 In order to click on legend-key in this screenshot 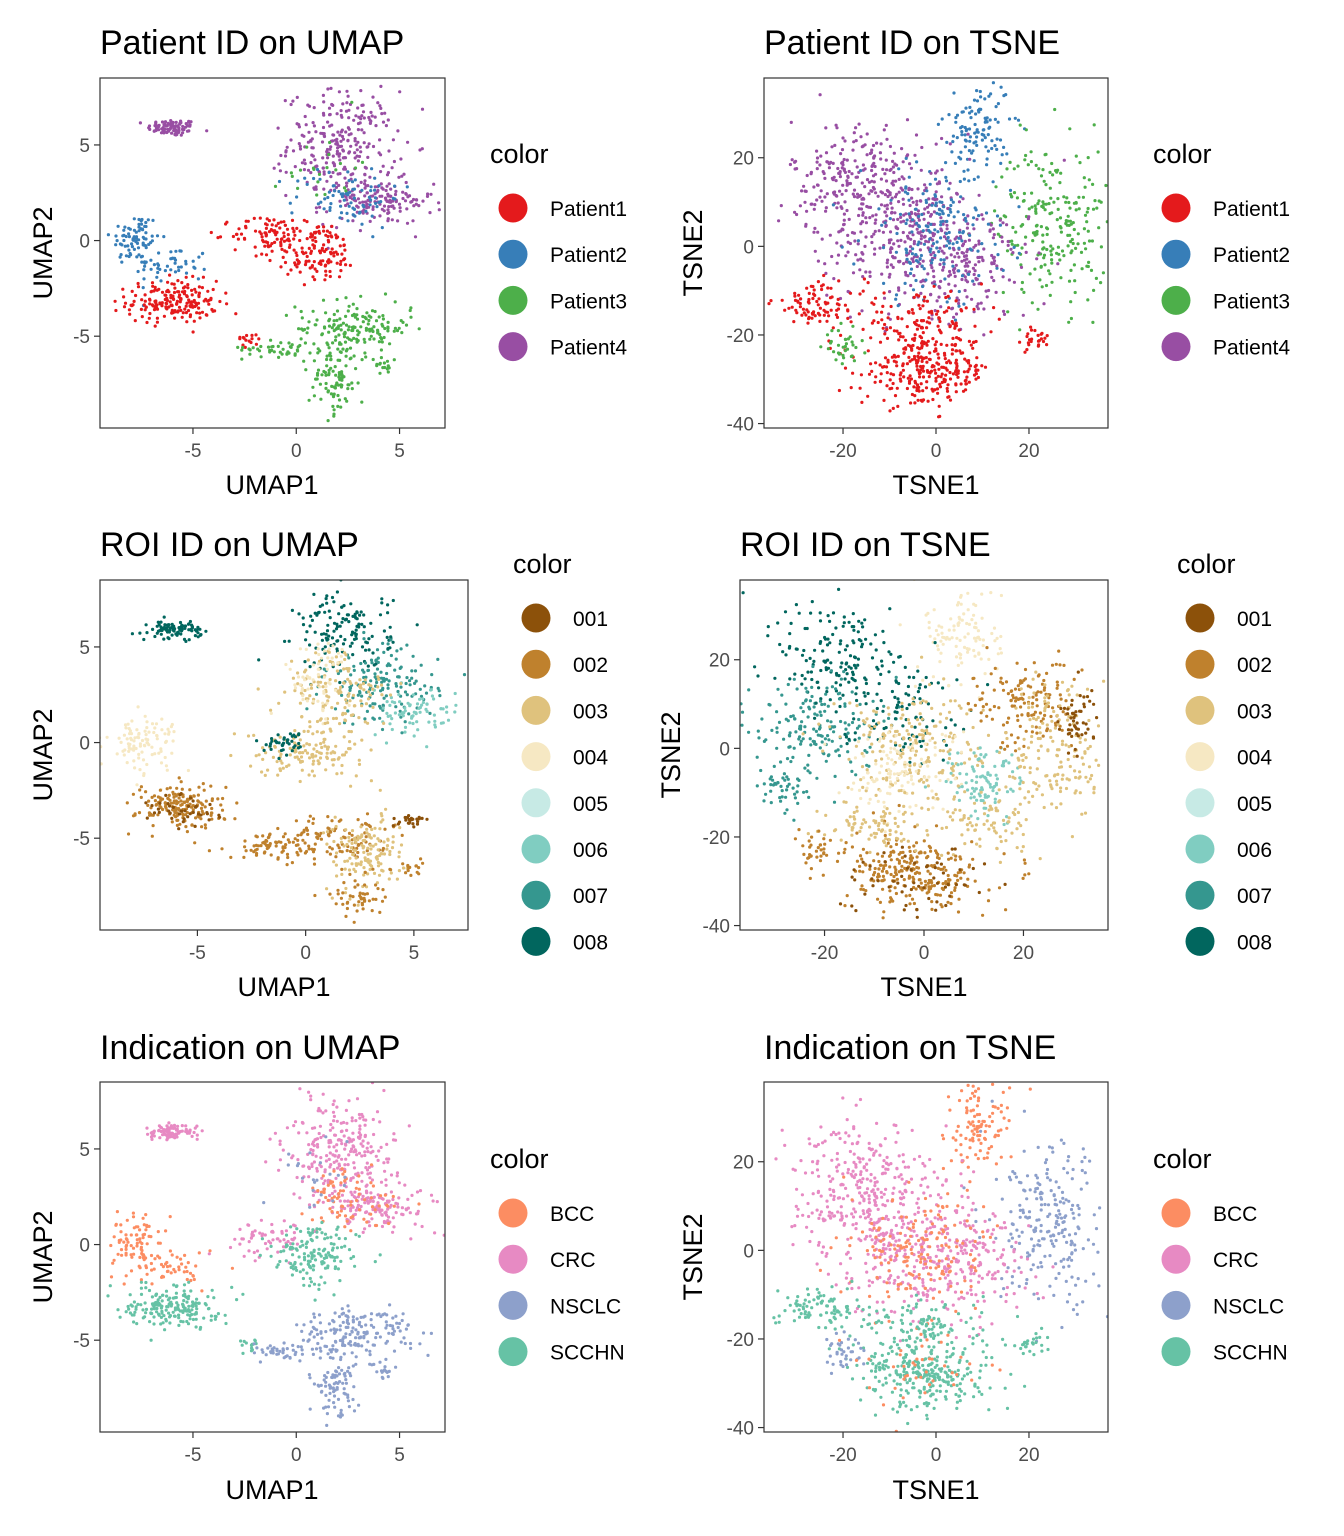, I will do `click(536, 710)`.